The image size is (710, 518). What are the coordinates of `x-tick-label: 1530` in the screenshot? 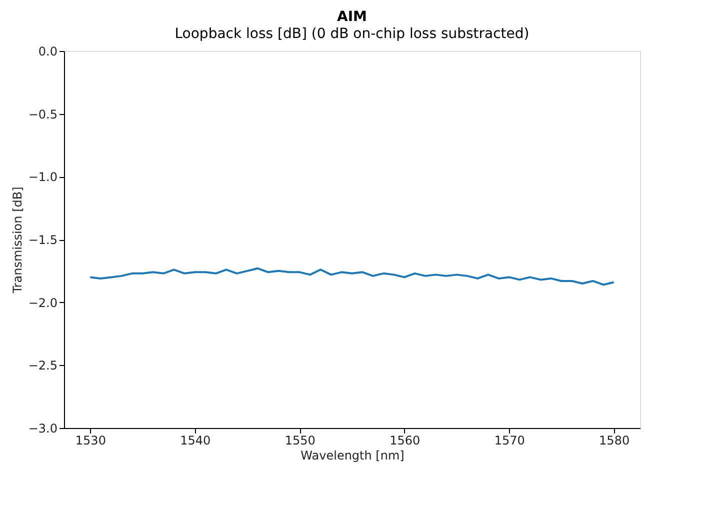 It's located at (90, 441).